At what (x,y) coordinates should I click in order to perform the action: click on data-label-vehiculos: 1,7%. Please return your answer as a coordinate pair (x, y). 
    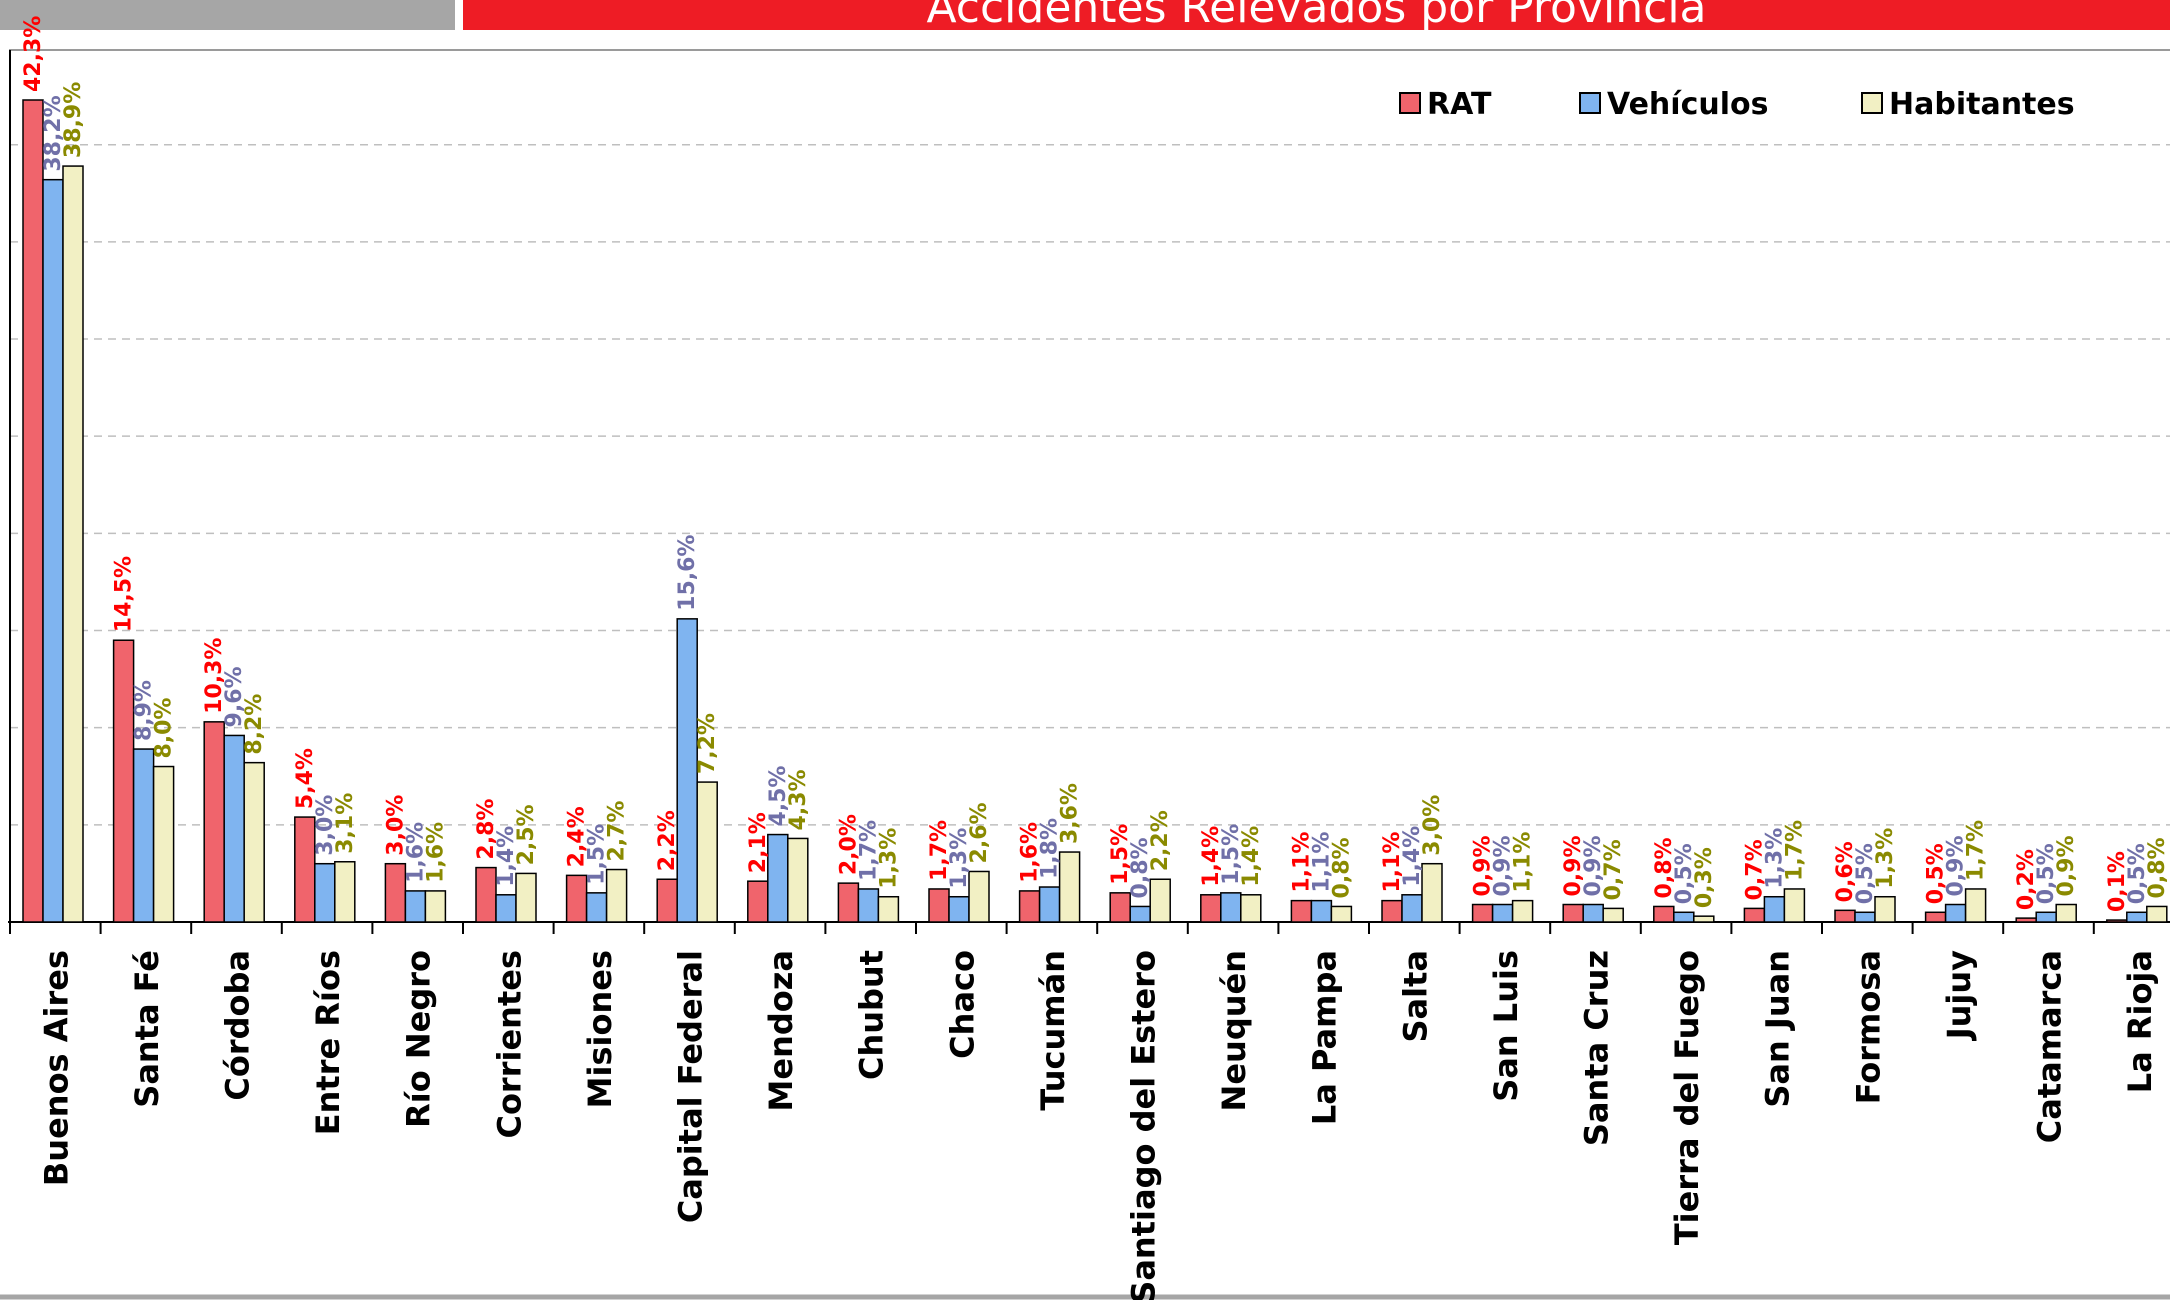
    Looking at the image, I should click on (868, 850).